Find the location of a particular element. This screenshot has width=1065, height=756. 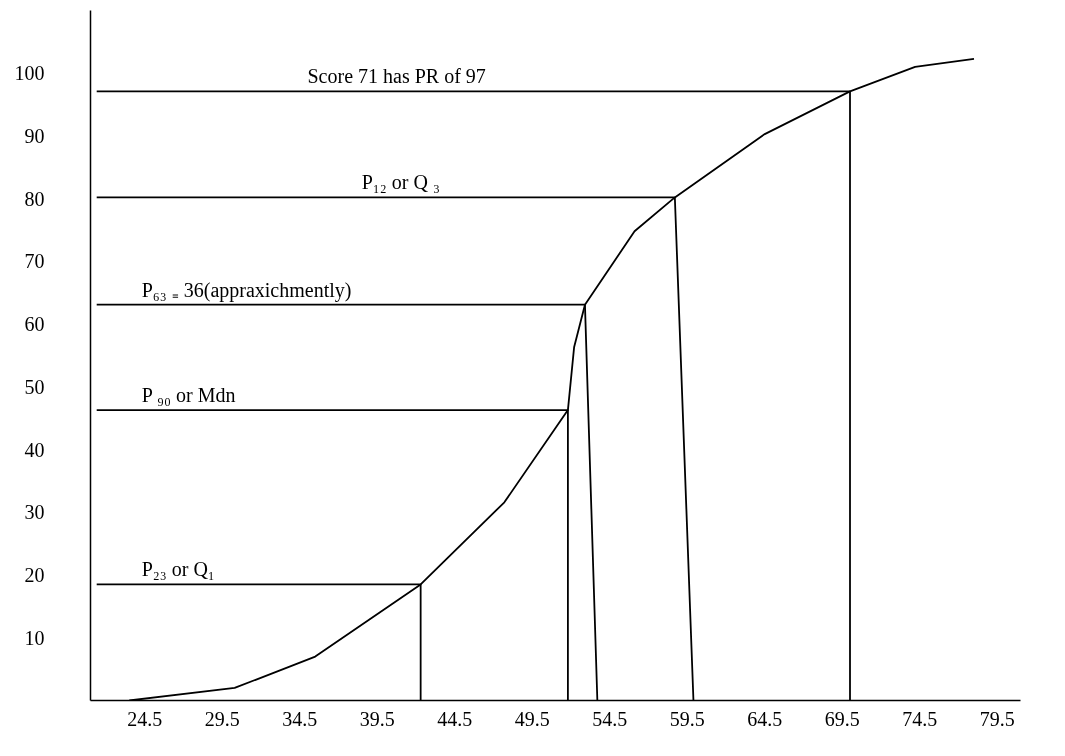

x-tick-label: 49.5 is located at coordinates (532, 718).